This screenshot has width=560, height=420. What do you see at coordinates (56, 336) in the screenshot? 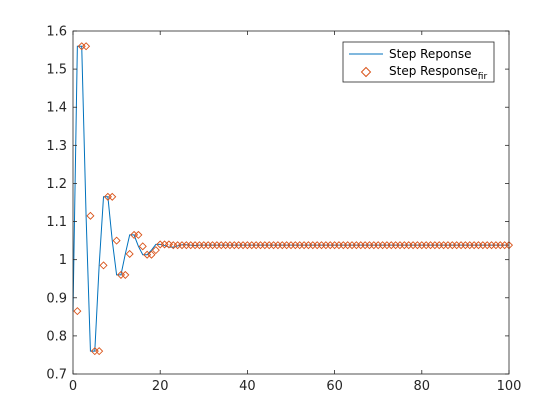
I see `y-tick-label: 0.8` at bounding box center [56, 336].